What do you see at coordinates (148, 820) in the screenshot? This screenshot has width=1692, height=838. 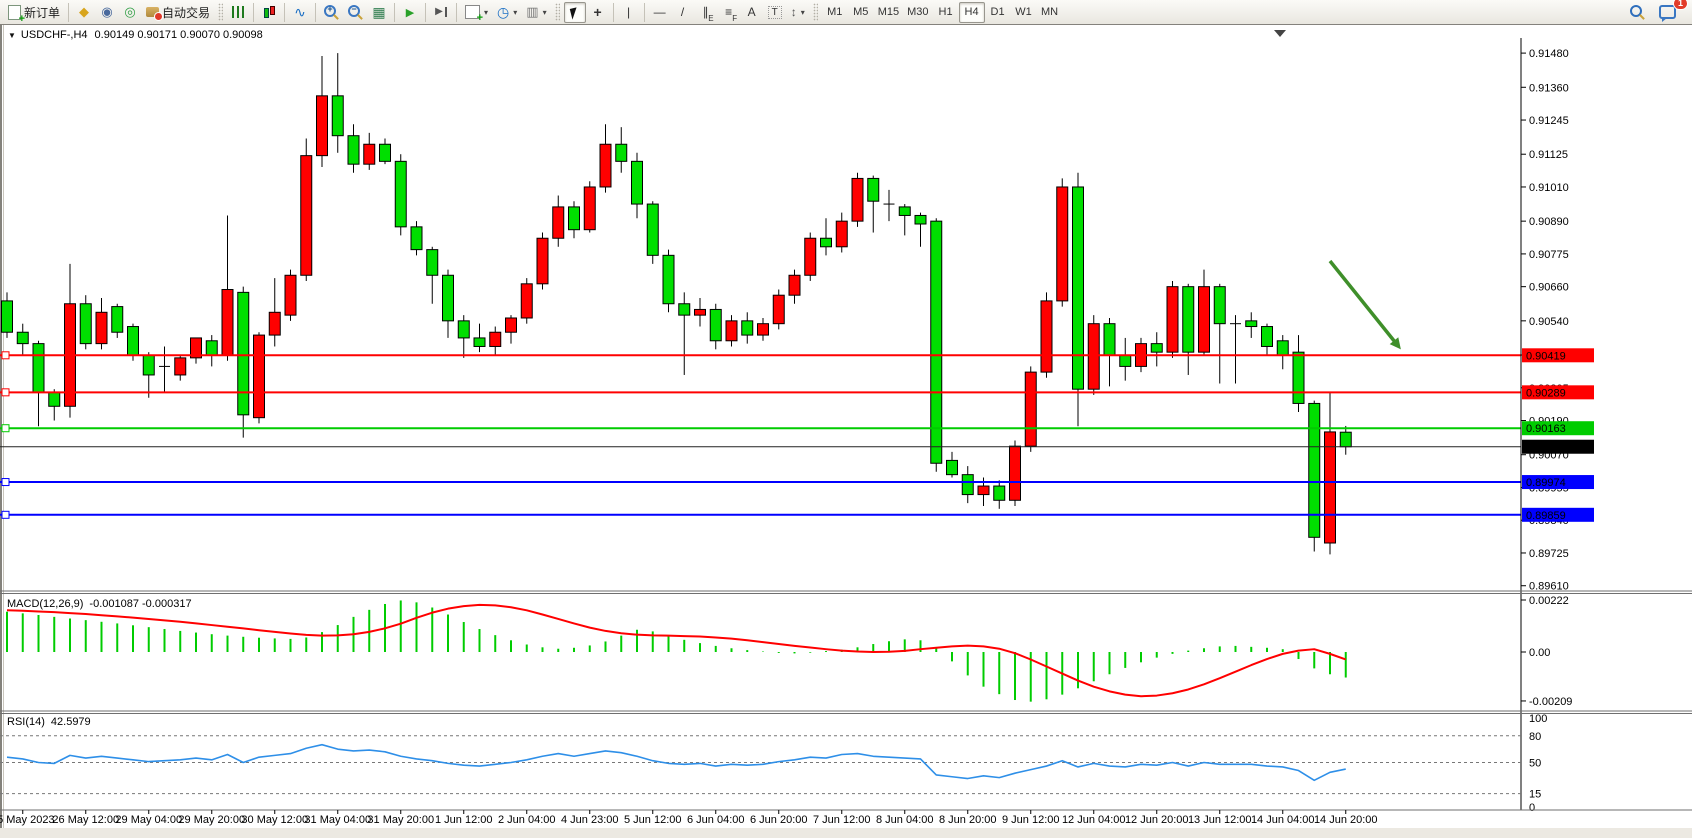 I see `svg-text: 29 May 04:00` at bounding box center [148, 820].